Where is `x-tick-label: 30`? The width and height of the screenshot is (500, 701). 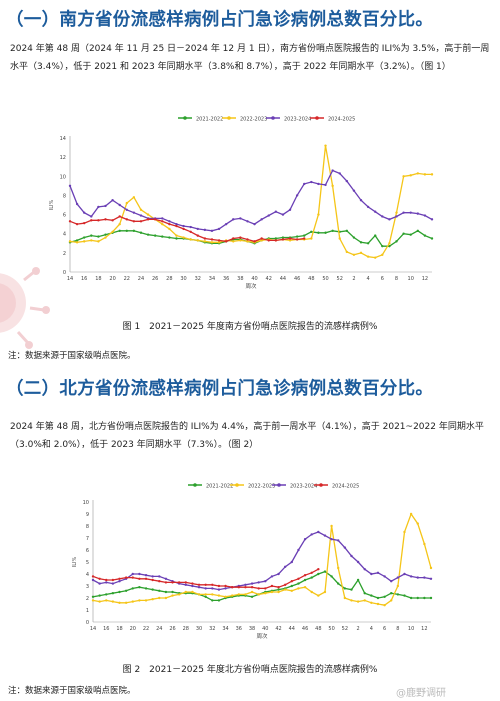 x-tick-label: 30 is located at coordinates (199, 629).